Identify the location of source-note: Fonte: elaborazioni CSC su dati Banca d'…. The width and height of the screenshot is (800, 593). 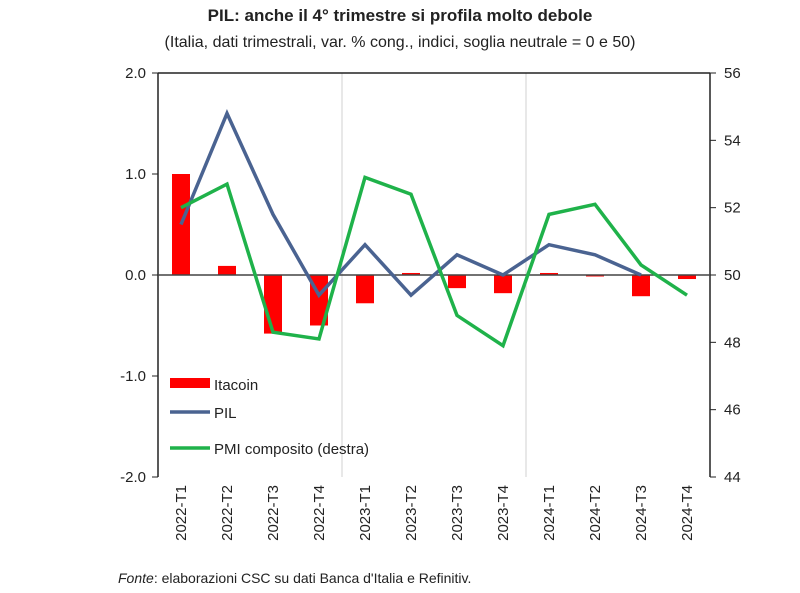
(294, 578).